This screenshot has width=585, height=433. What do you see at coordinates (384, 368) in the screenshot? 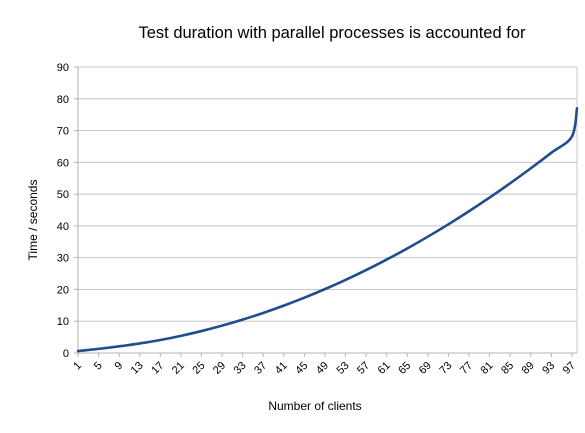
I see `x-tick-label: 61` at bounding box center [384, 368].